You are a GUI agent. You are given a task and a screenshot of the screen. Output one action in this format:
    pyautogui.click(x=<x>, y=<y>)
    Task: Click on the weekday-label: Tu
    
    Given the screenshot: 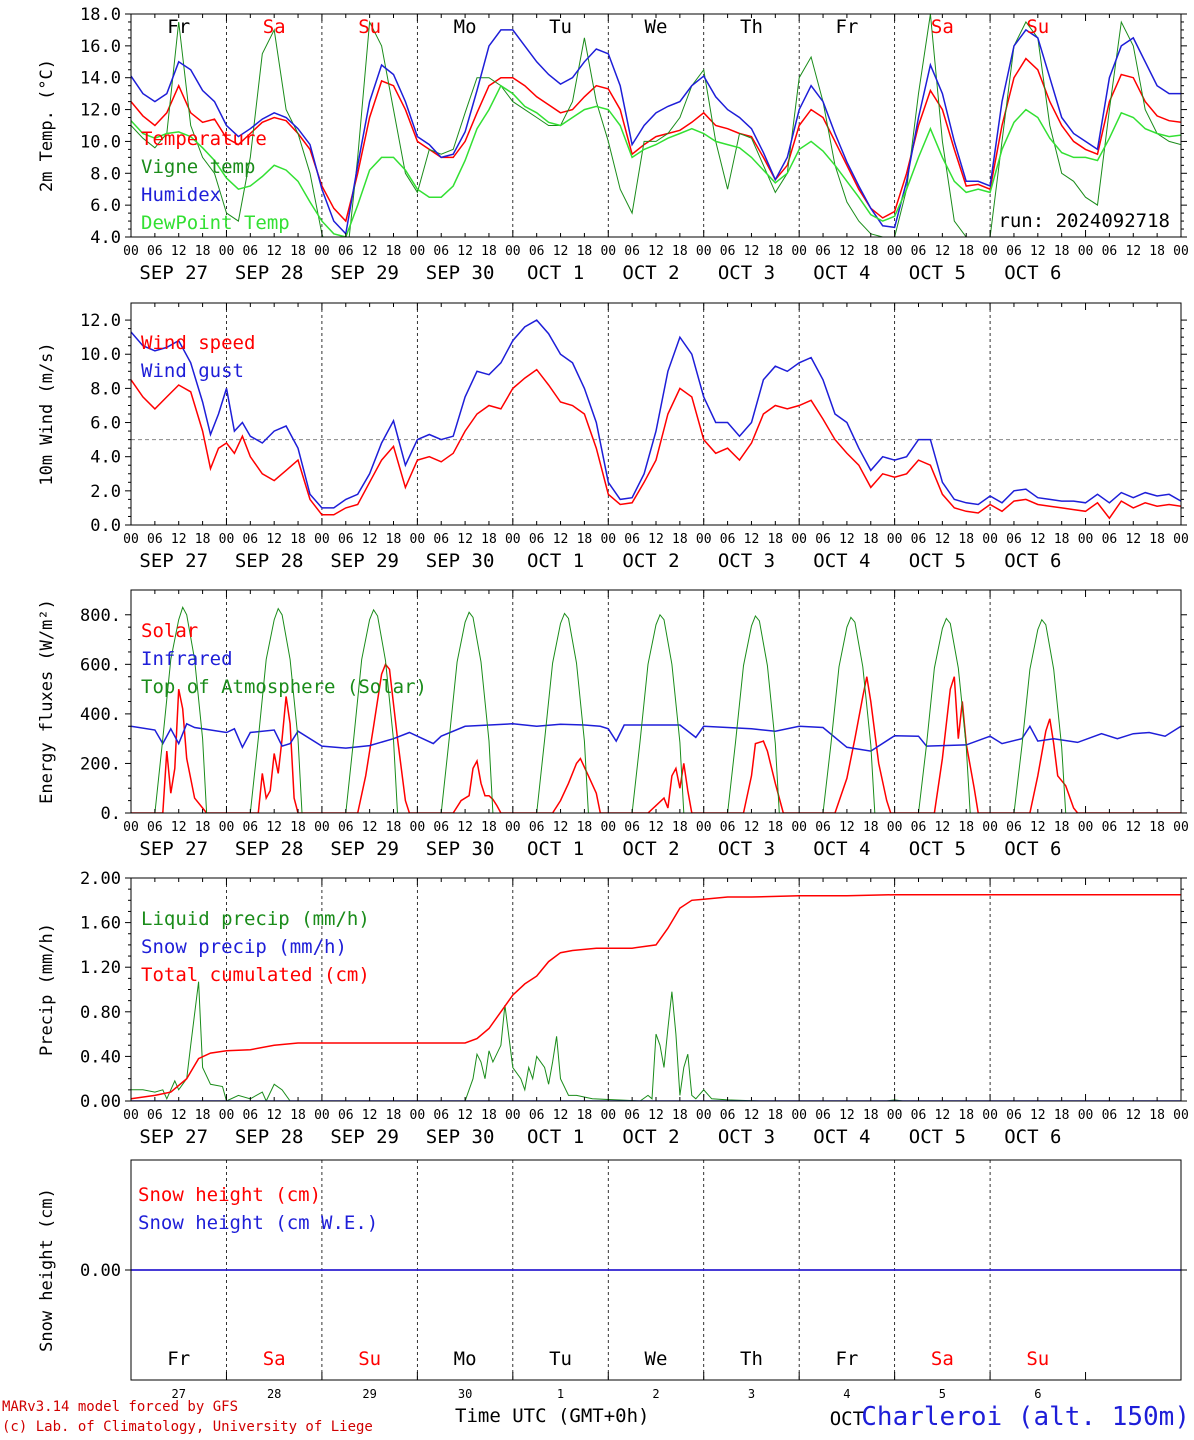 What is the action you would take?
    pyautogui.click(x=560, y=27)
    